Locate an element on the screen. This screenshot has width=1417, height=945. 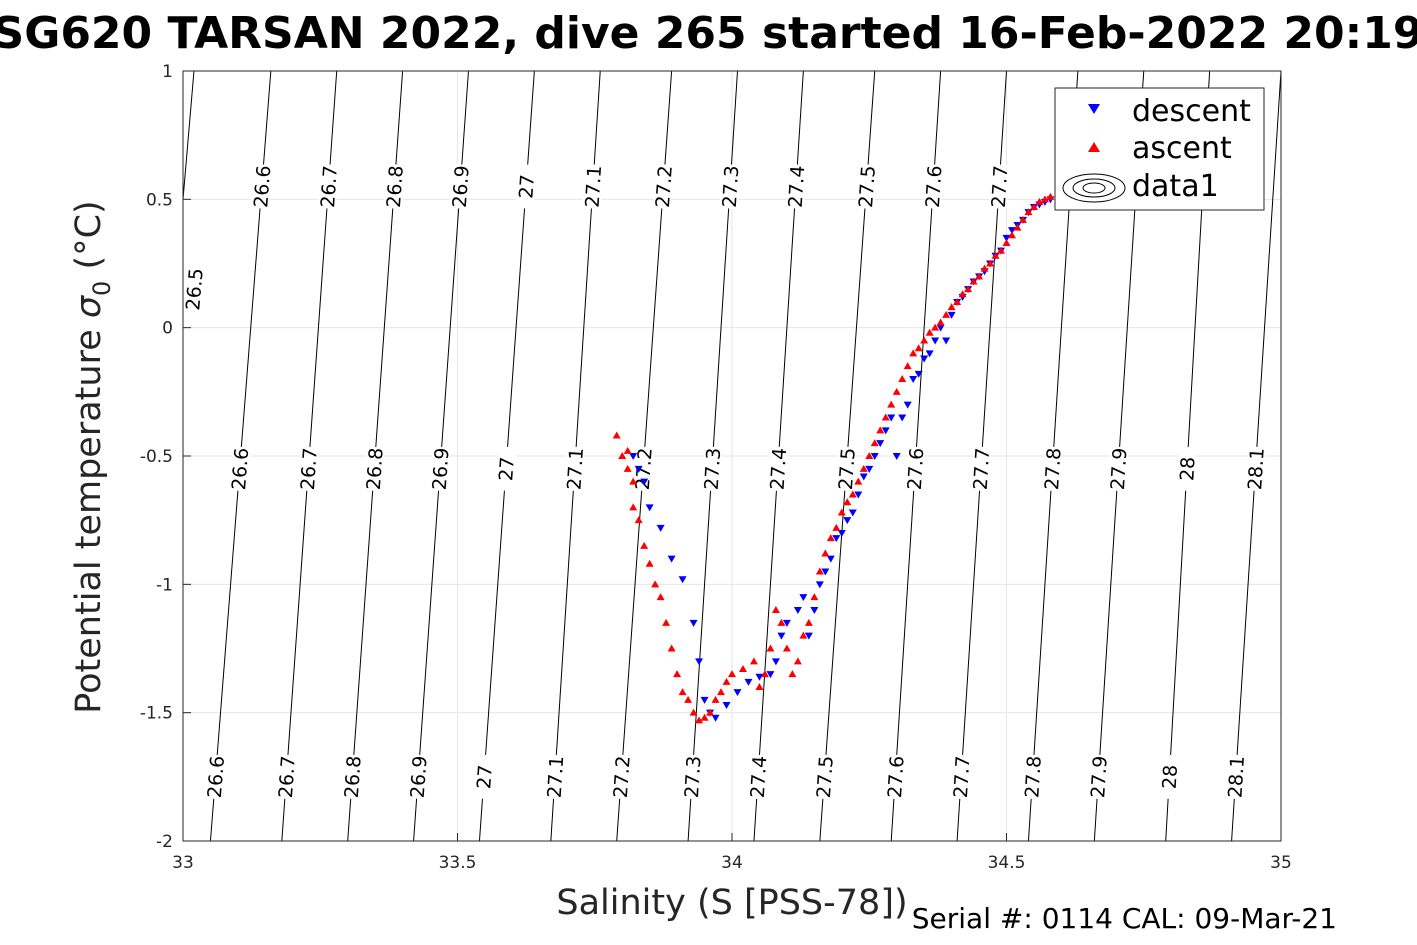
legend-data1-label: data1 is located at coordinates (1175, 186).